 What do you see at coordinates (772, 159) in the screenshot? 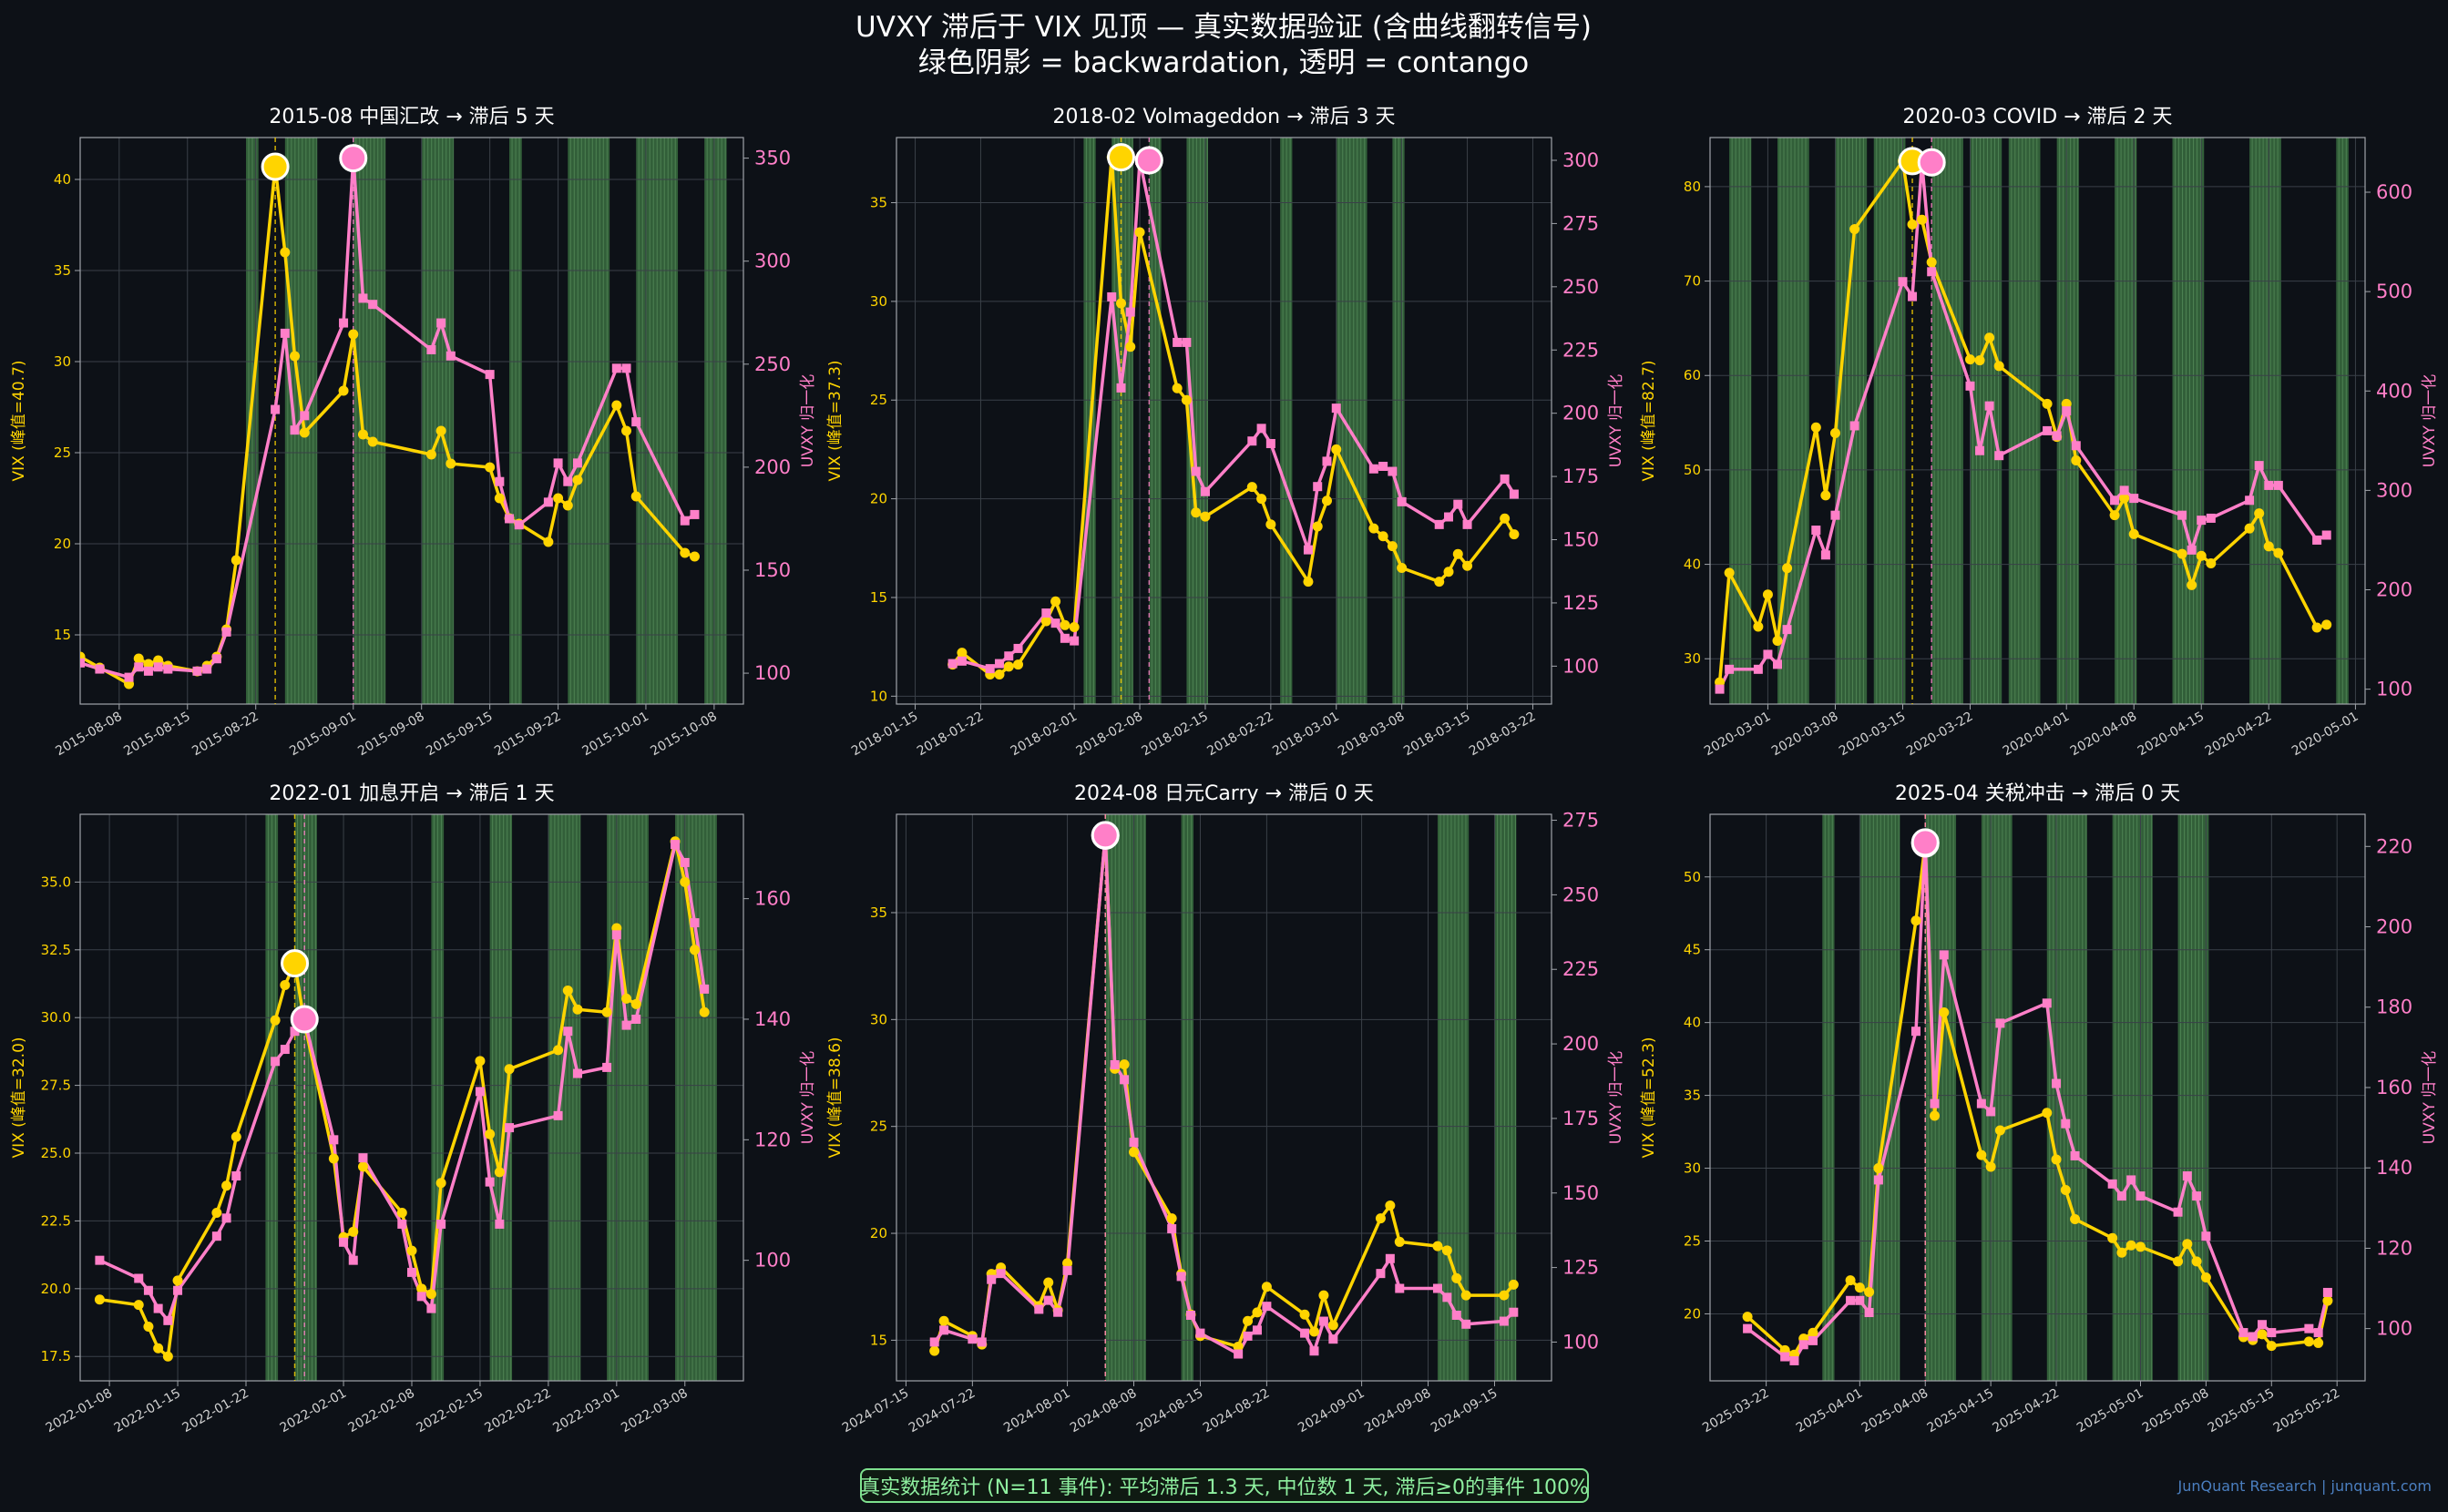
I see `uvxy-tick-label: 350` at bounding box center [772, 159].